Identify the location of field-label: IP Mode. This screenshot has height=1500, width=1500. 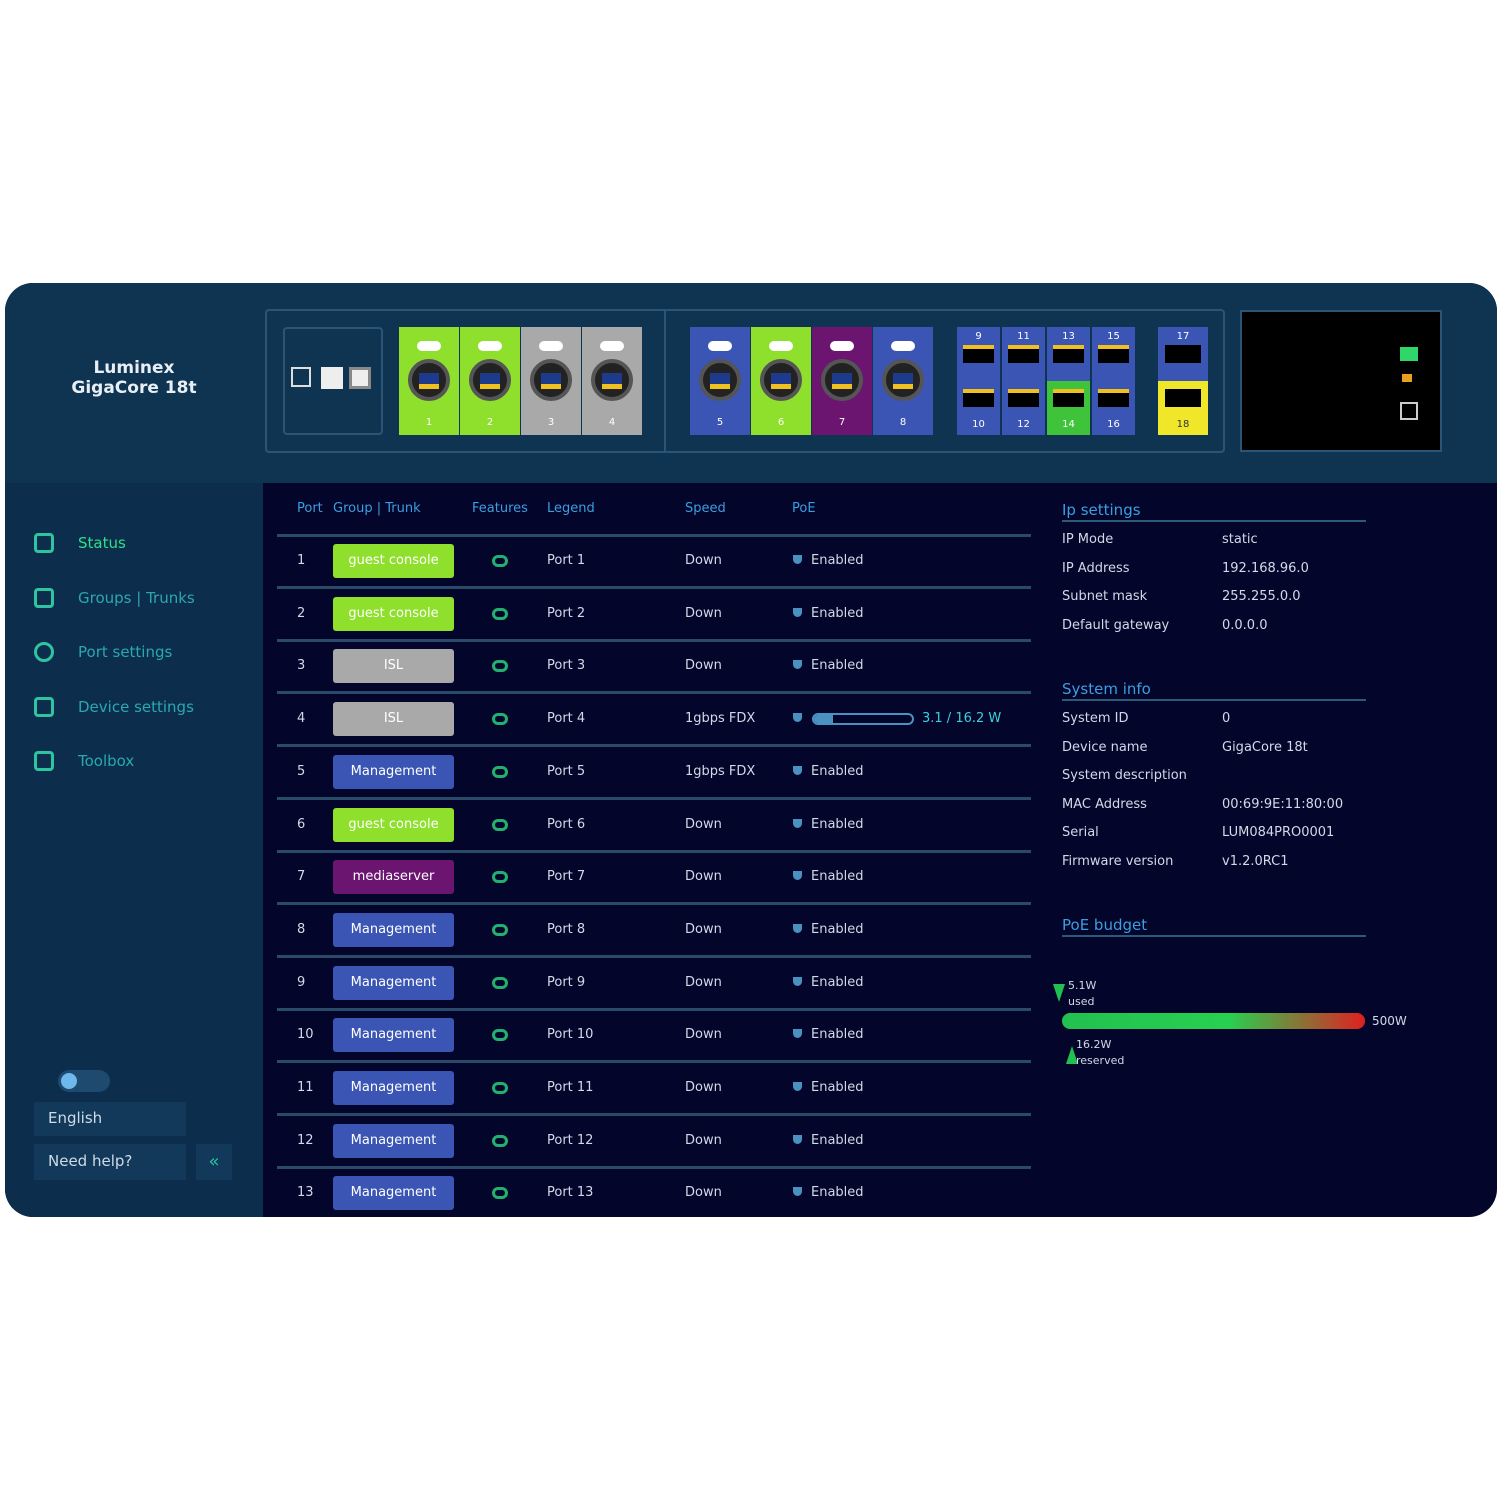
(1088, 539).